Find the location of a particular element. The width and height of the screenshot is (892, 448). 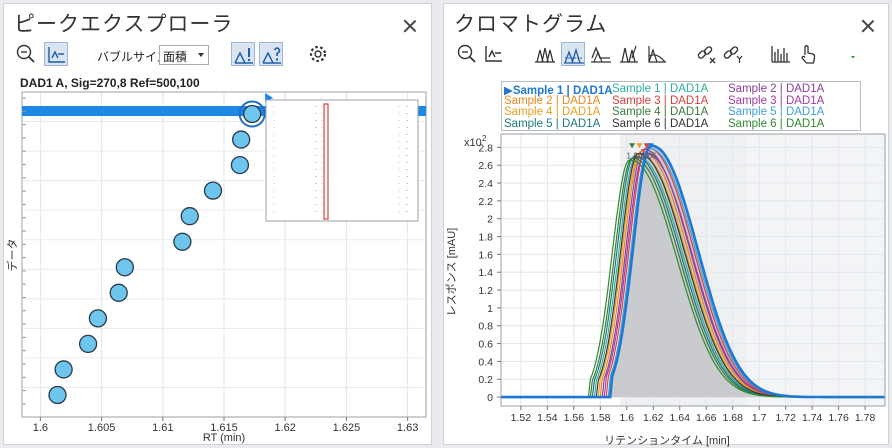

peak-alert-button is located at coordinates (243, 54).